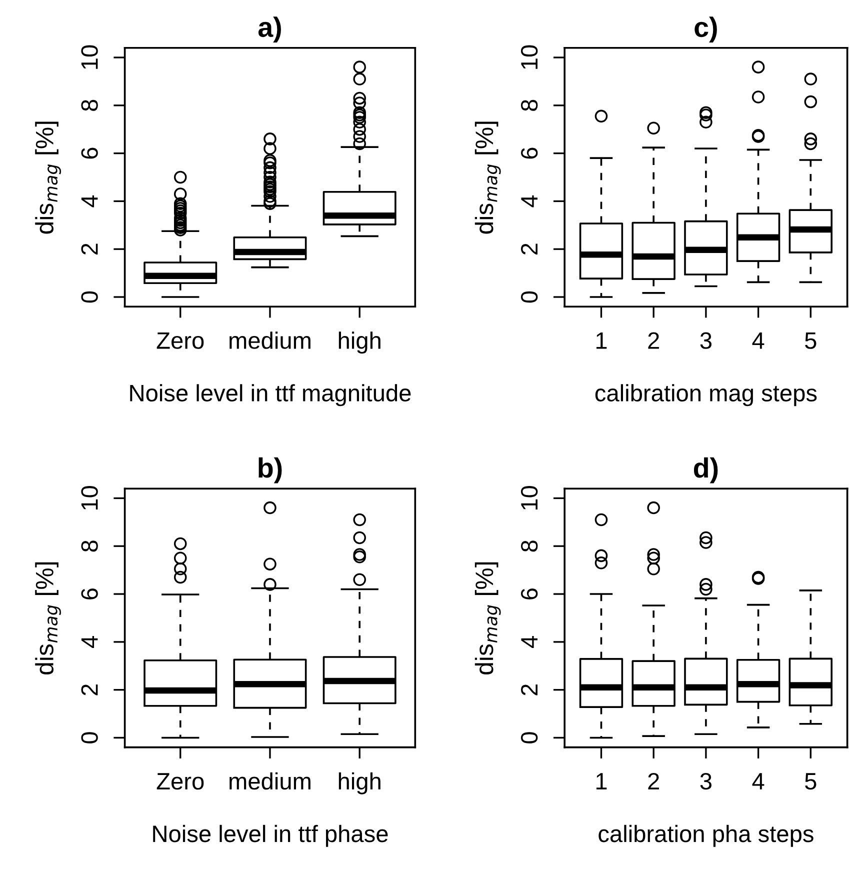 This screenshot has height=871, width=849. I want to click on chart-title: b), so click(270, 470).